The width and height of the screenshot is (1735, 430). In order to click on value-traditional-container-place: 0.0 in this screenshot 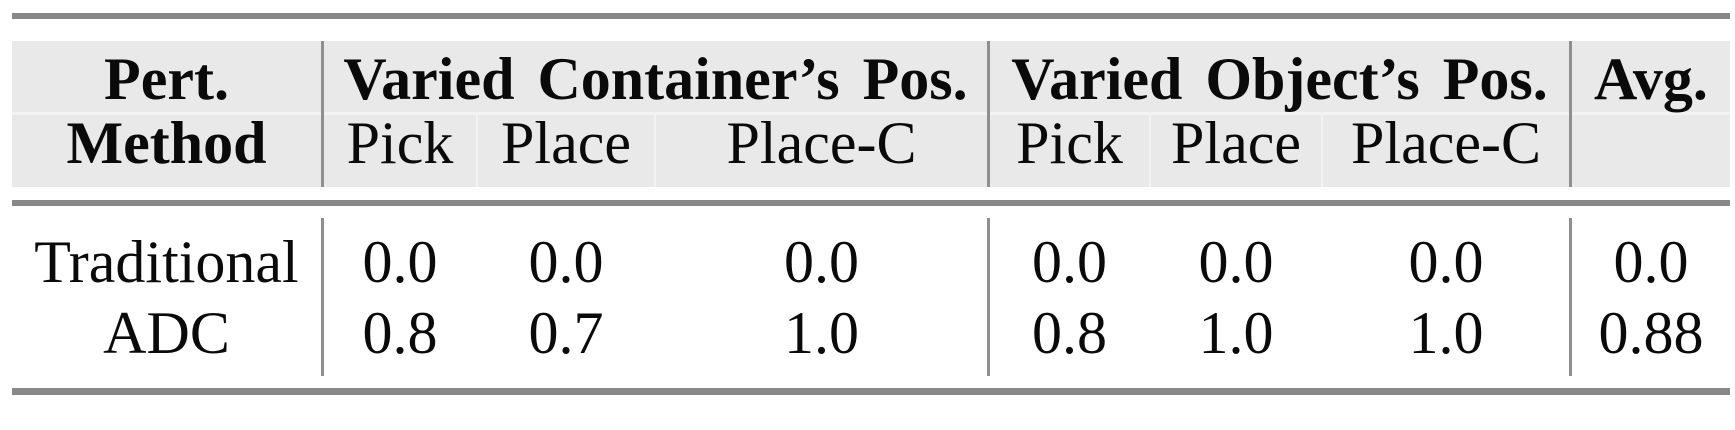, I will do `click(566, 262)`.